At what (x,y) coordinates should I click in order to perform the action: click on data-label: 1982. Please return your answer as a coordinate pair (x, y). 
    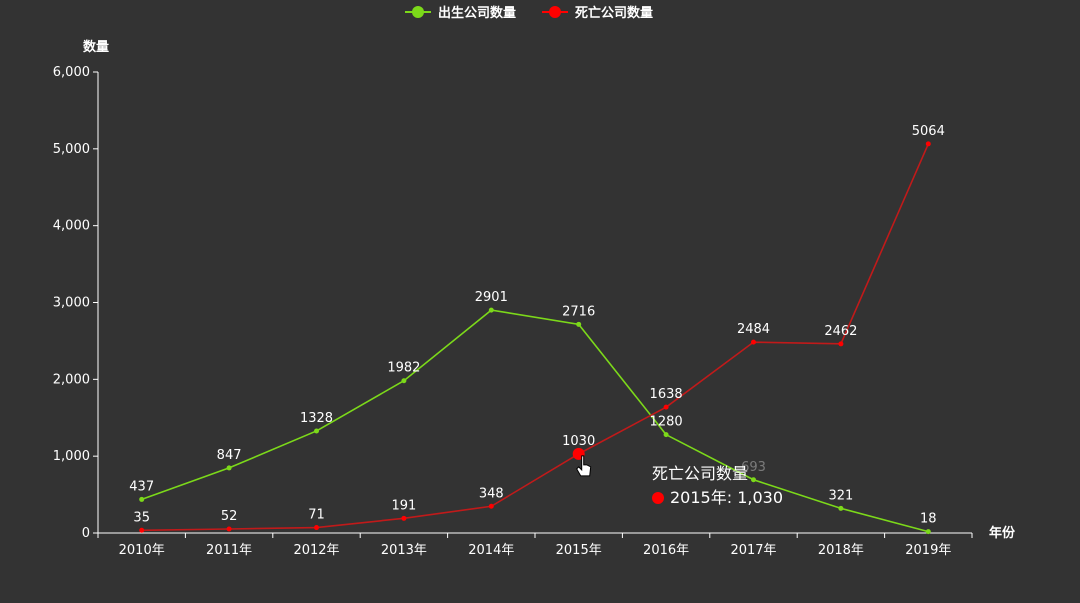
    Looking at the image, I should click on (403, 368).